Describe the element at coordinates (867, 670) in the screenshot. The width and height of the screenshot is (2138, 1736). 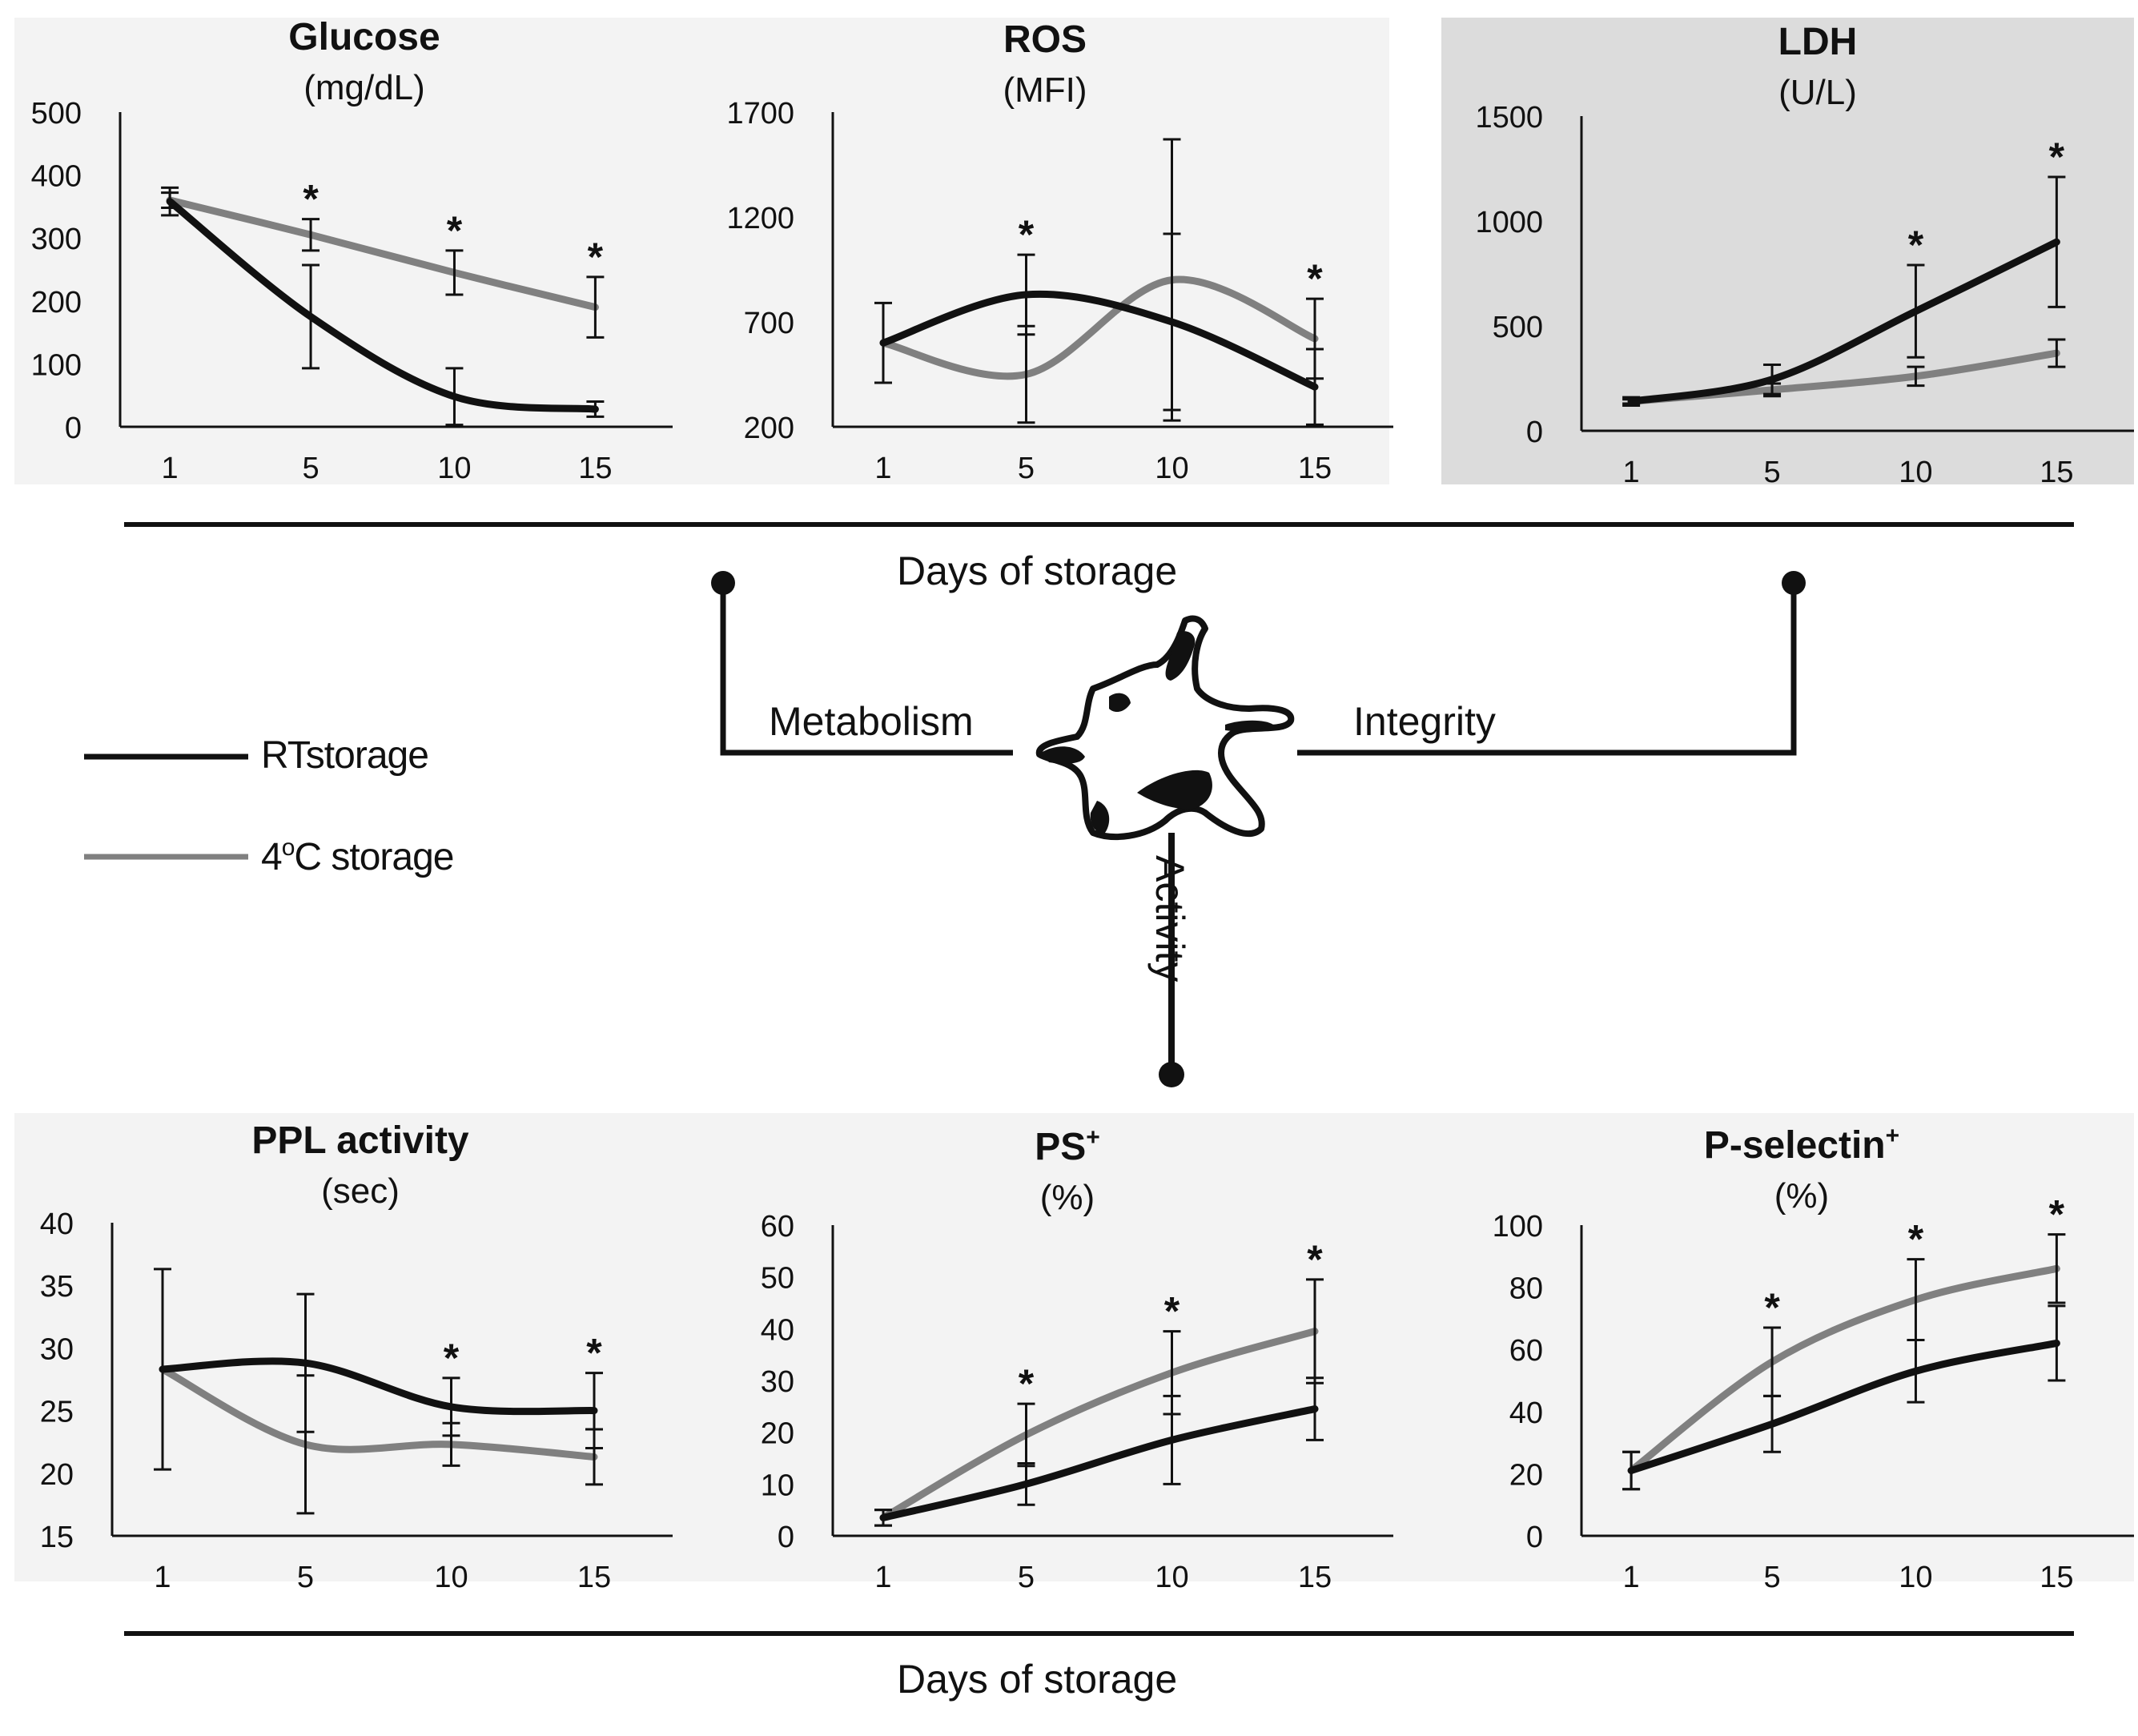
I see `metabolism-connector` at that location.